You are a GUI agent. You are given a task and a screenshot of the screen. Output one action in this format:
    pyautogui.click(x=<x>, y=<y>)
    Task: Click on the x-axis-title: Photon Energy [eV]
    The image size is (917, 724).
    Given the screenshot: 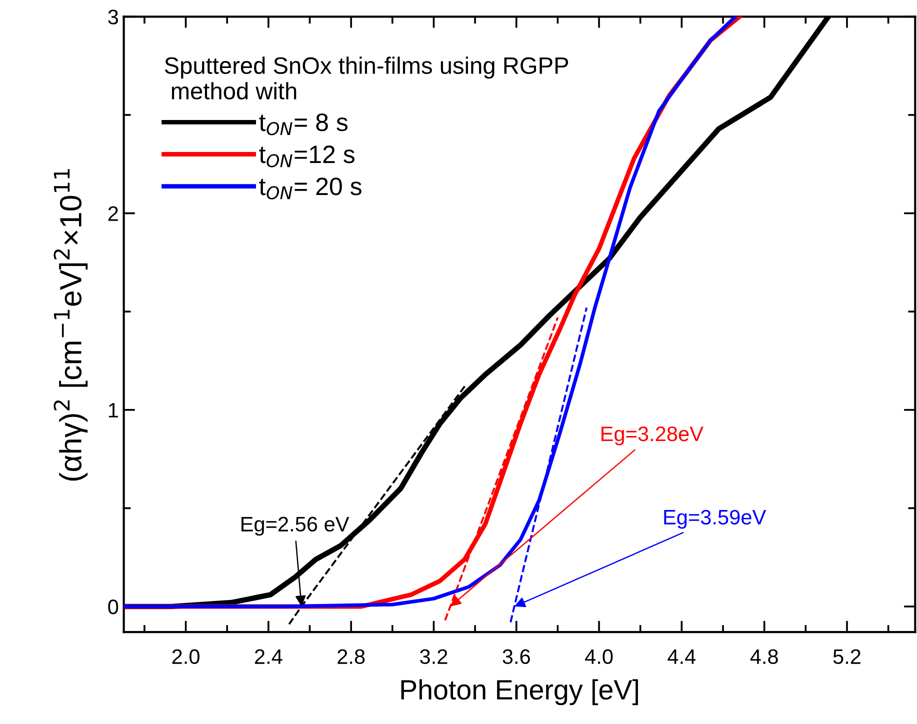 What is the action you would take?
    pyautogui.click(x=519, y=692)
    